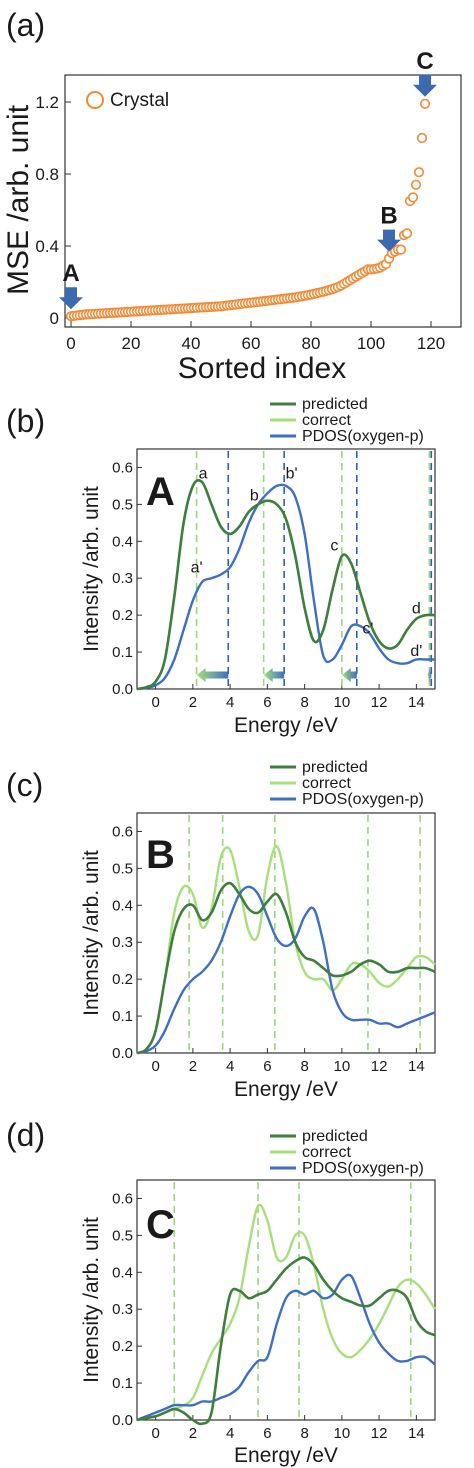 This screenshot has height=1468, width=474. What do you see at coordinates (267, 1433) in the screenshot?
I see `x-tick-label-d: 6` at bounding box center [267, 1433].